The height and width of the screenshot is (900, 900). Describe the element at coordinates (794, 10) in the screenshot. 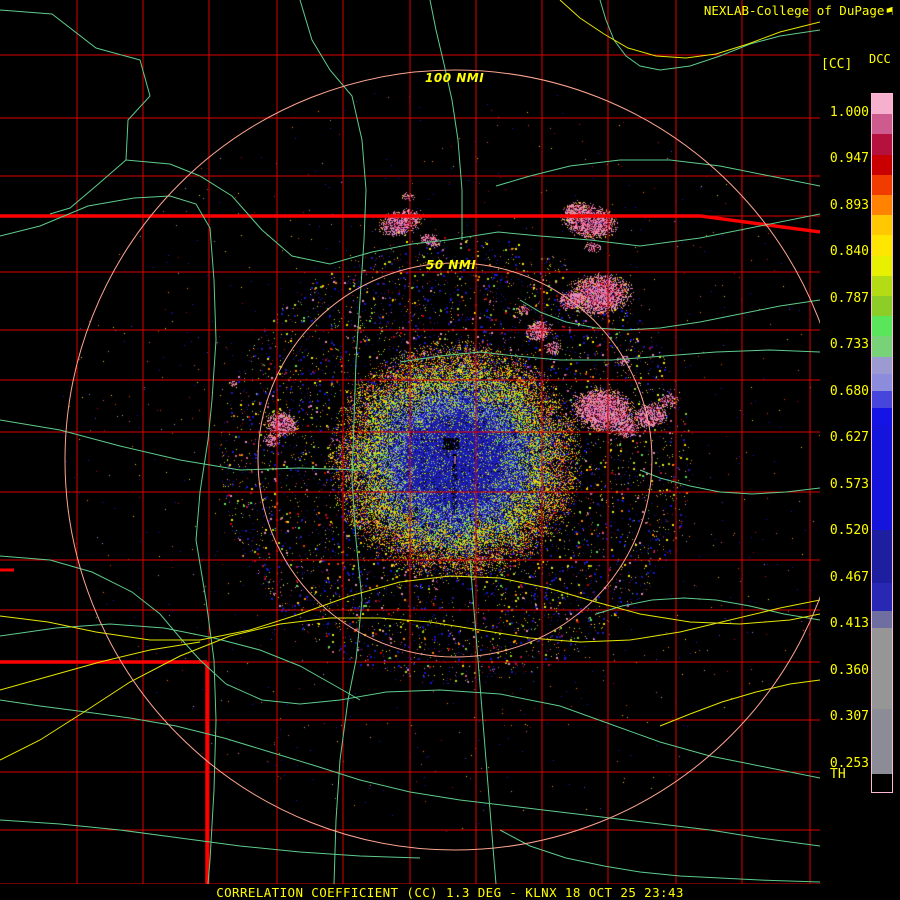

I see `brand-text: NEXLAB-College of DuPage` at that location.